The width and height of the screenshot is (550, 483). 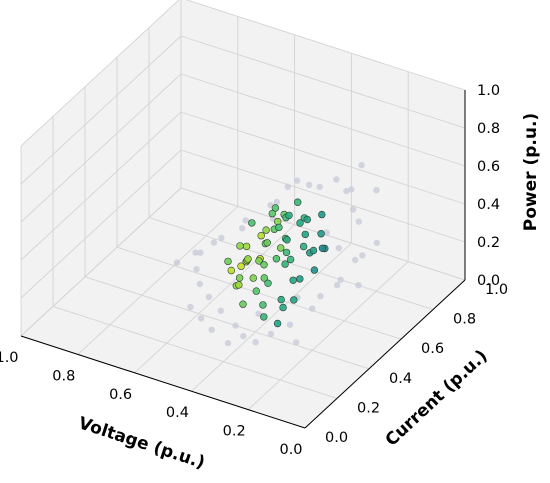 What do you see at coordinates (488, 281) in the screenshot?
I see `z-tick-label: 0.0` at bounding box center [488, 281].